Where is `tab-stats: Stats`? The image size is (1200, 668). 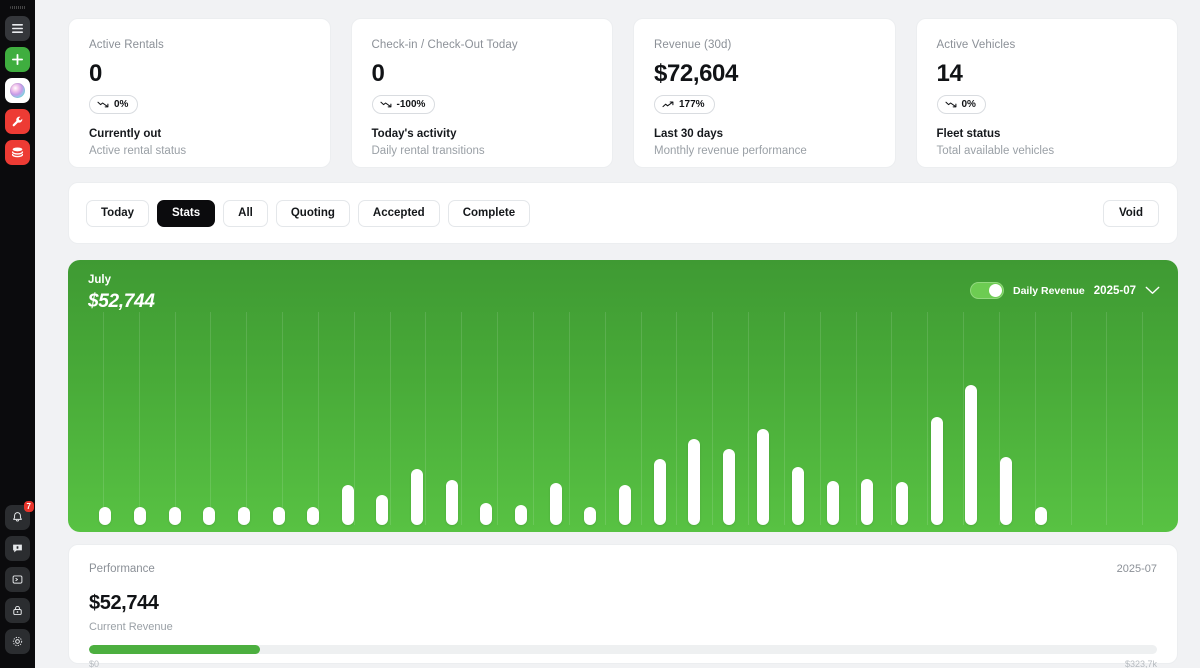 tab-stats: Stats is located at coordinates (186, 213).